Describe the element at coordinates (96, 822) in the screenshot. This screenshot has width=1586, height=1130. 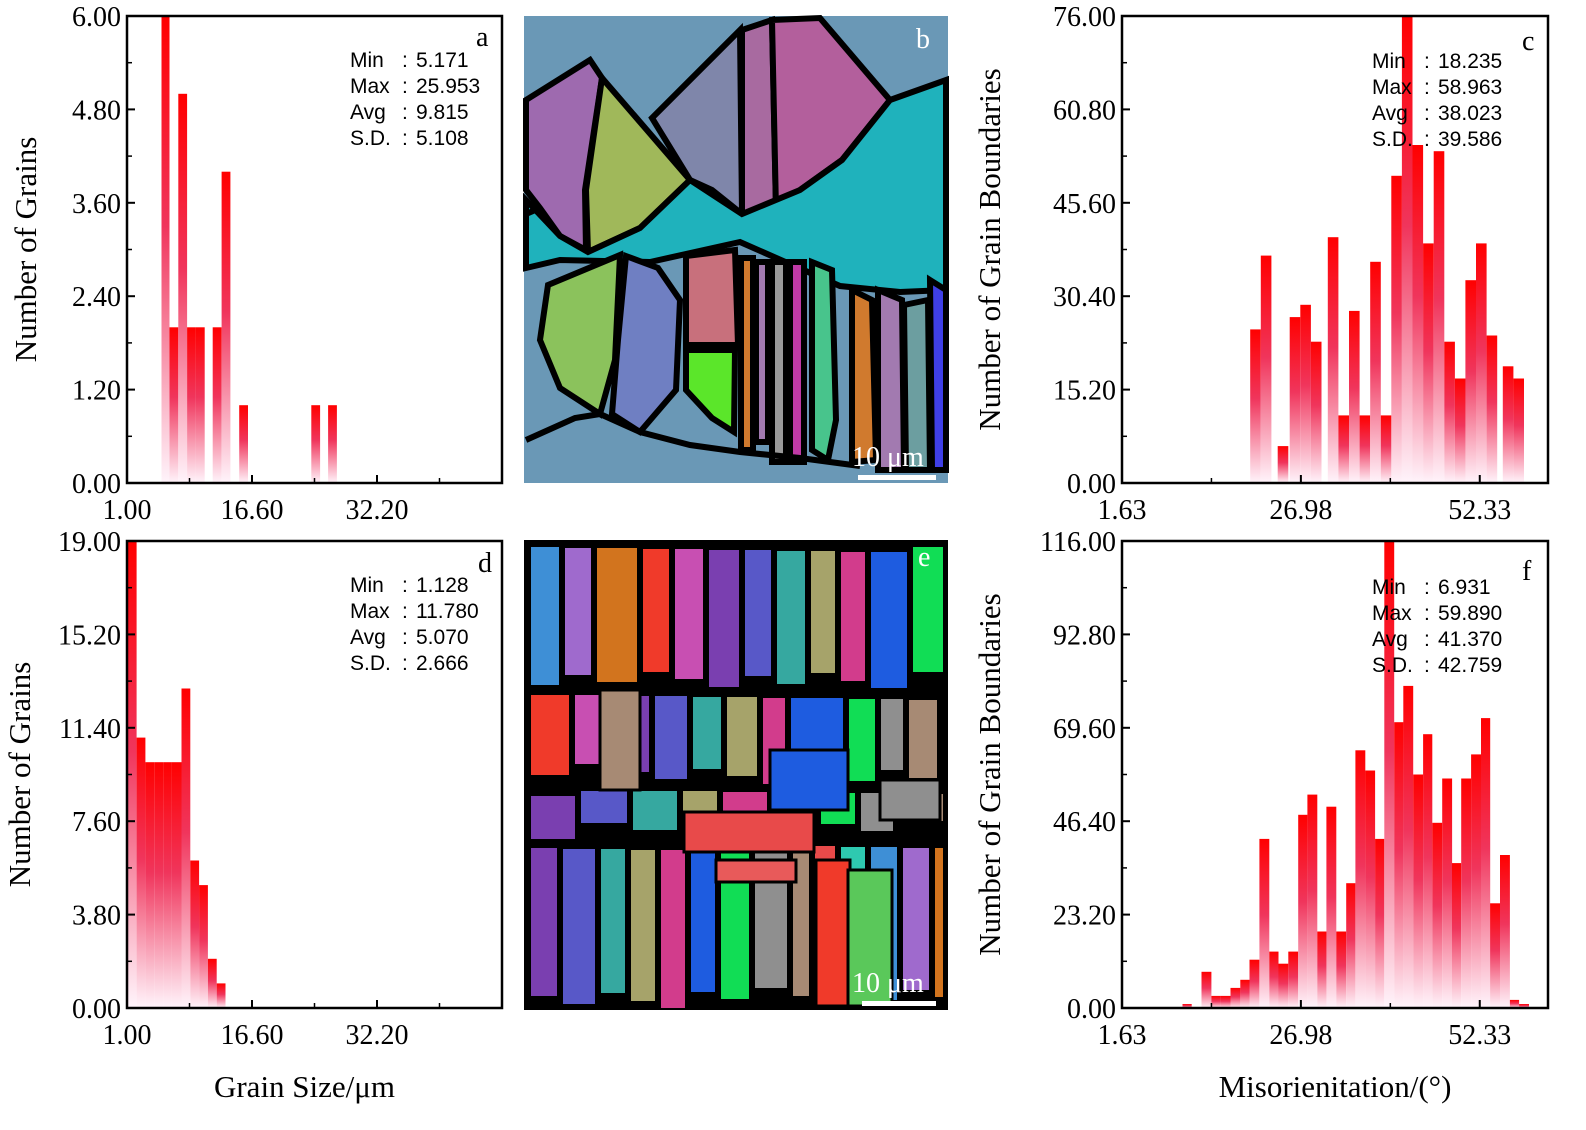
I see `y-tick-label: 7.60` at that location.